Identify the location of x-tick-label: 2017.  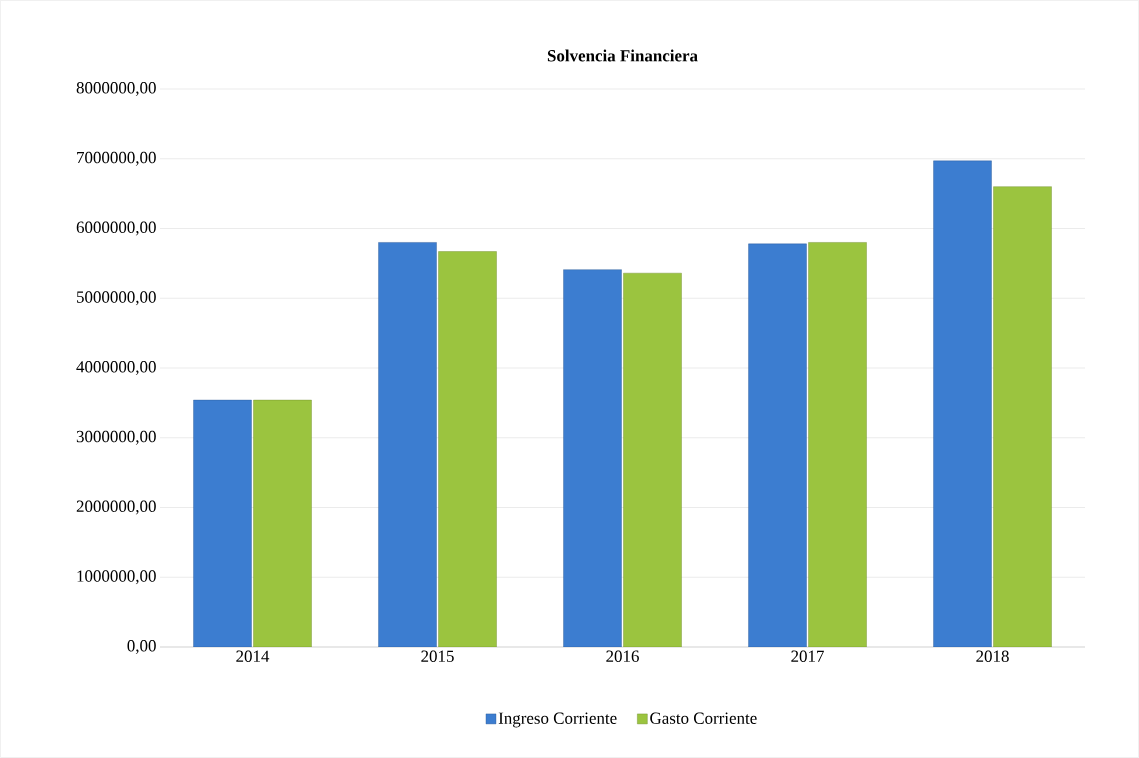
(807, 656).